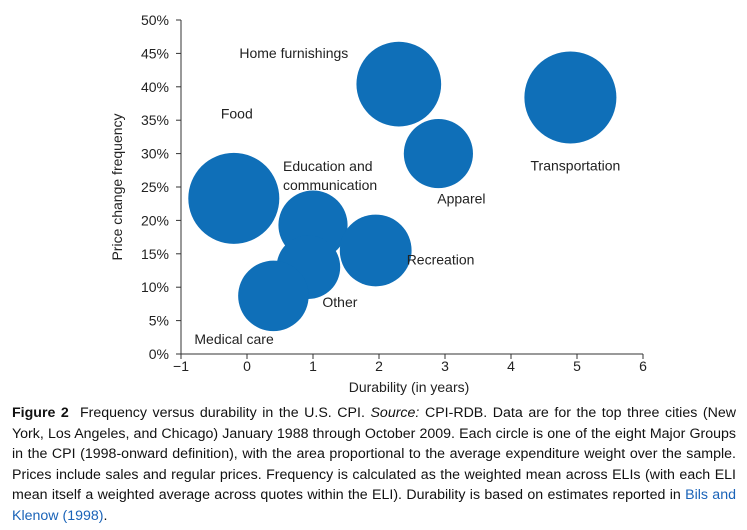 Image resolution: width=747 pixels, height=530 pixels. Describe the element at coordinates (105, 515) in the screenshot. I see `caption-text-3: .` at that location.